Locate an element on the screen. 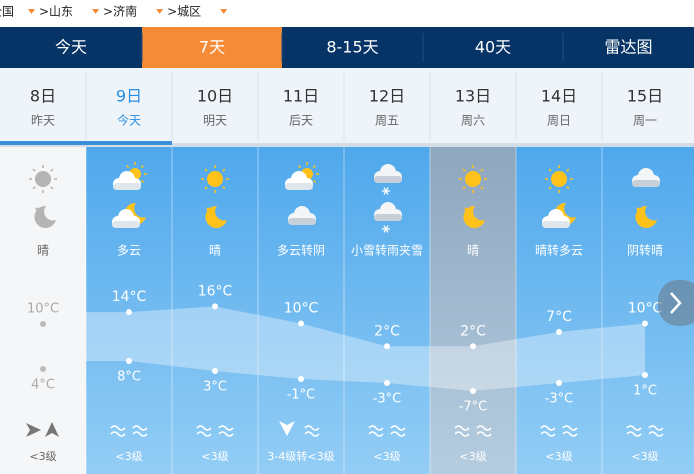 The height and width of the screenshot is (474, 694). day-label: 周六 is located at coordinates (473, 121).